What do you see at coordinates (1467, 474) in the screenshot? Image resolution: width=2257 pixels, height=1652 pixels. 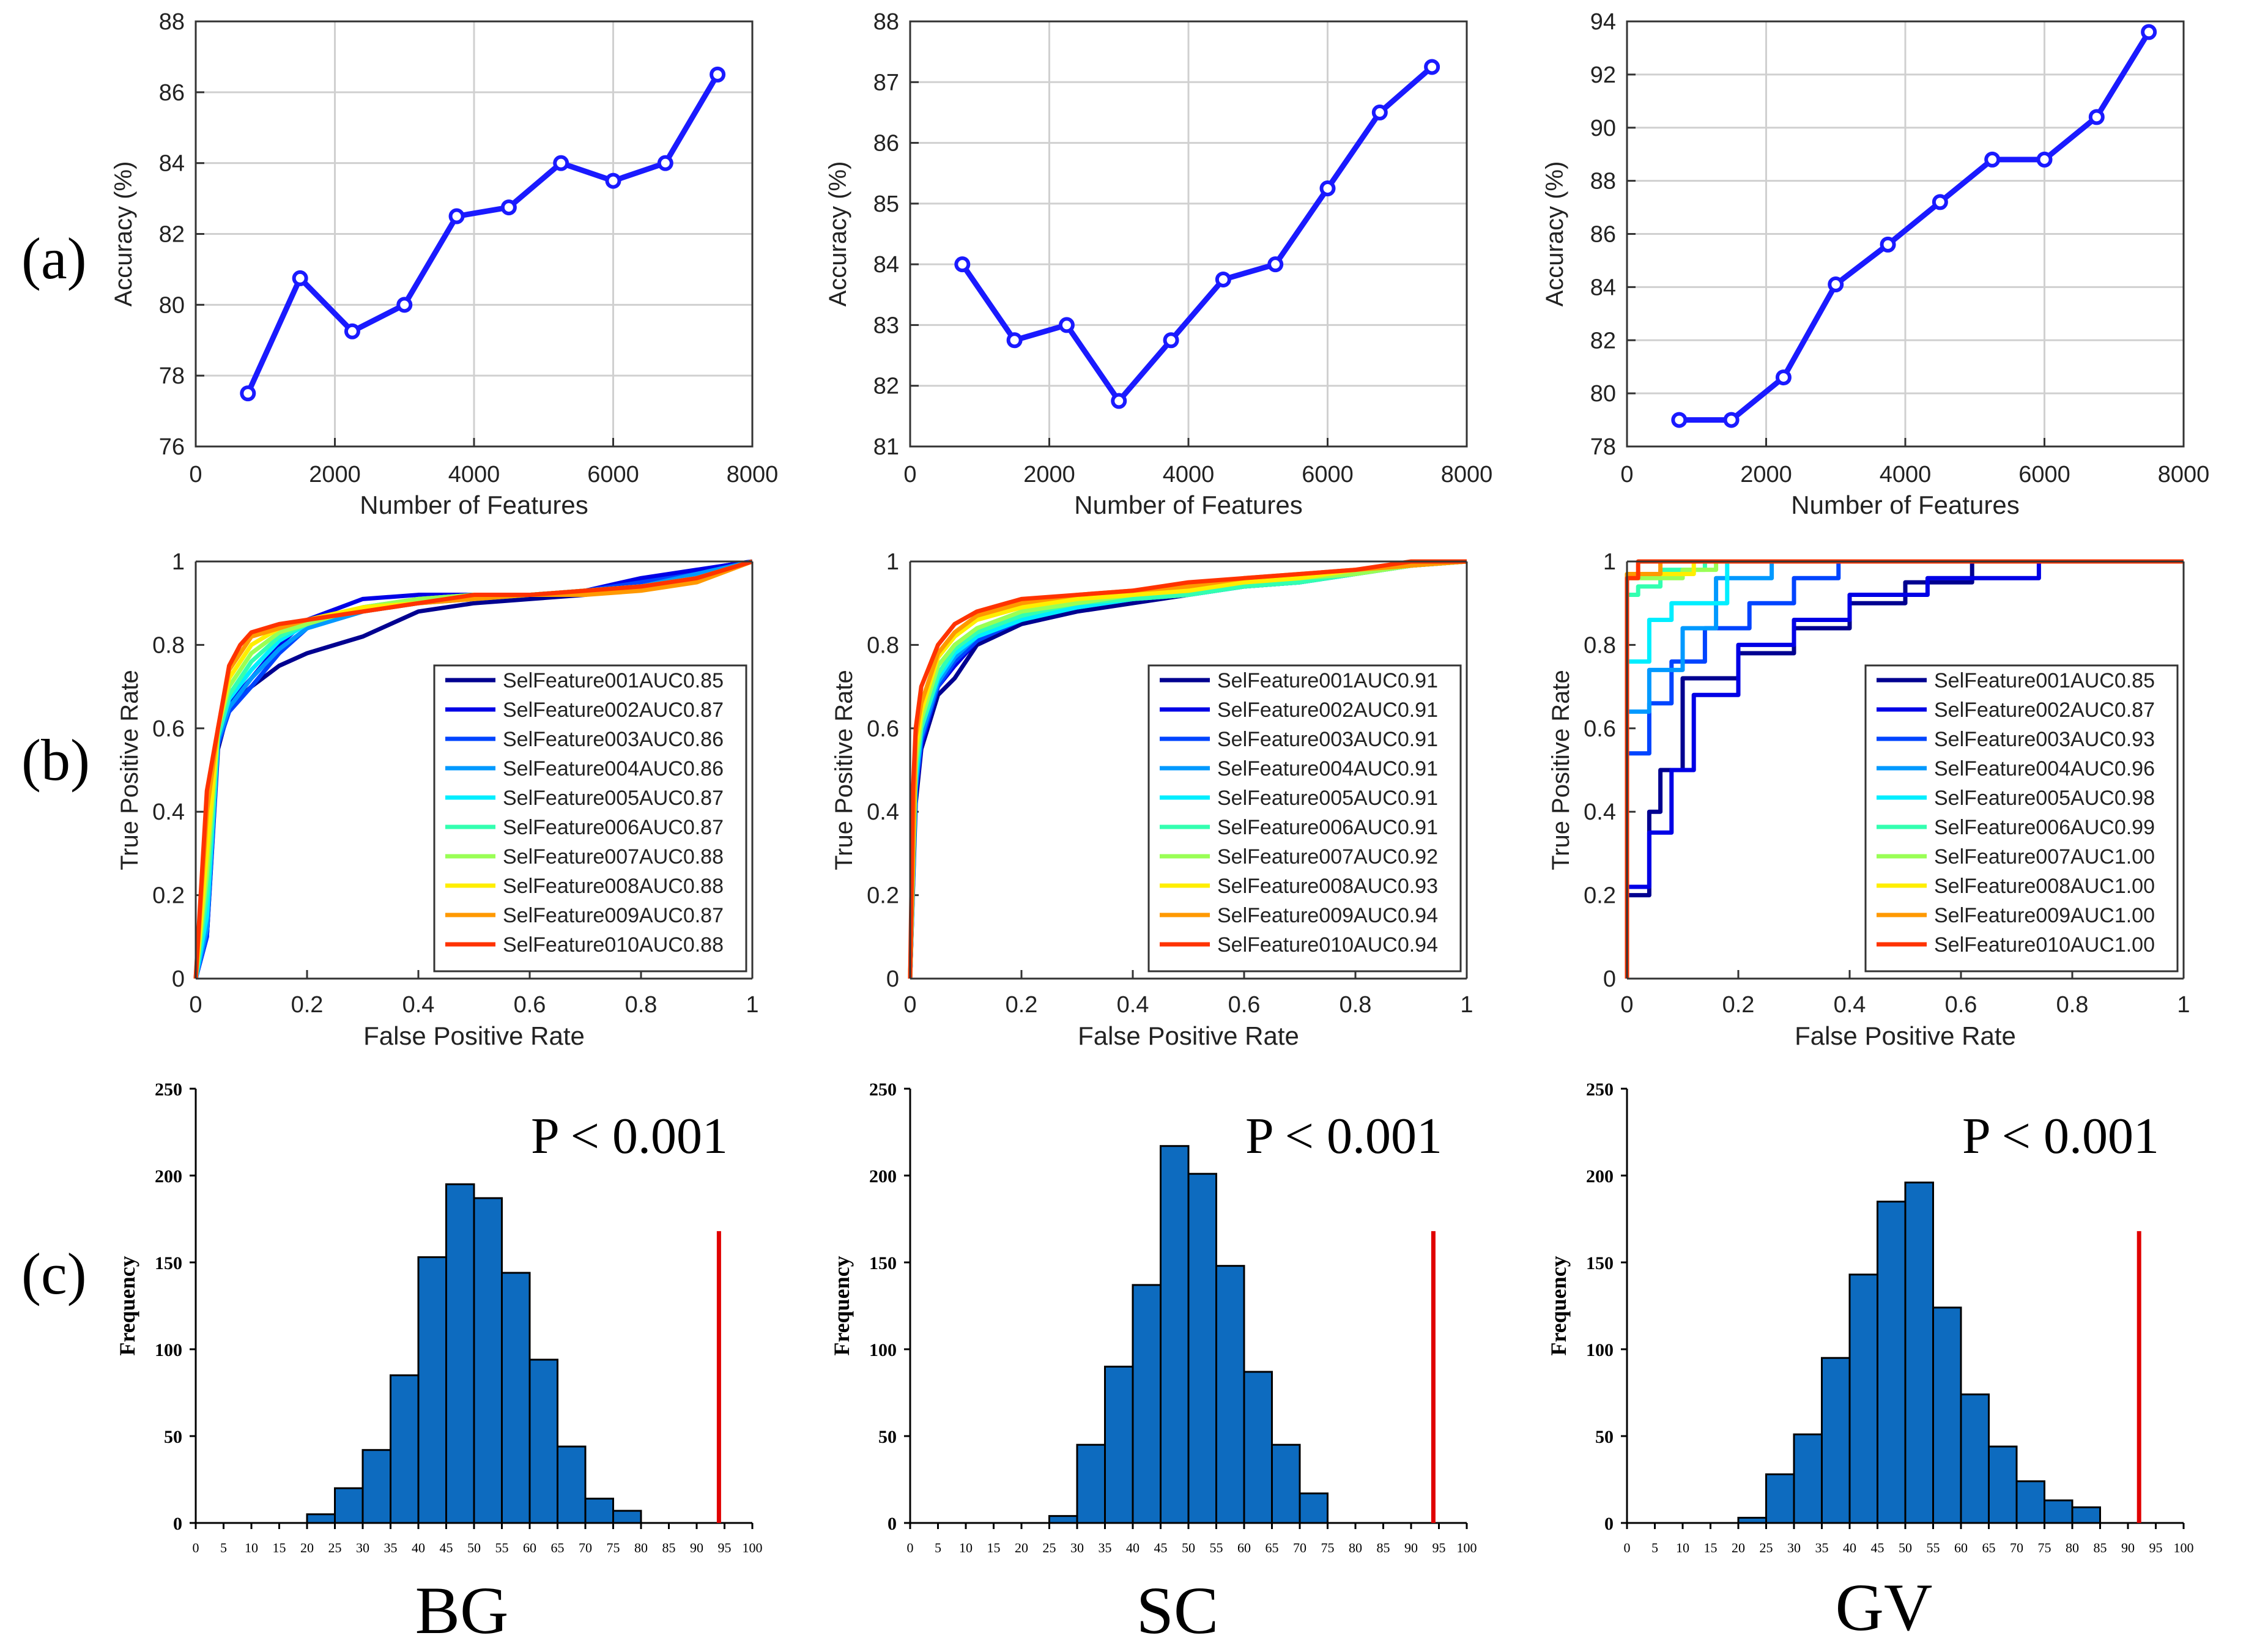 I see `x-tick-label: 8000` at bounding box center [1467, 474].